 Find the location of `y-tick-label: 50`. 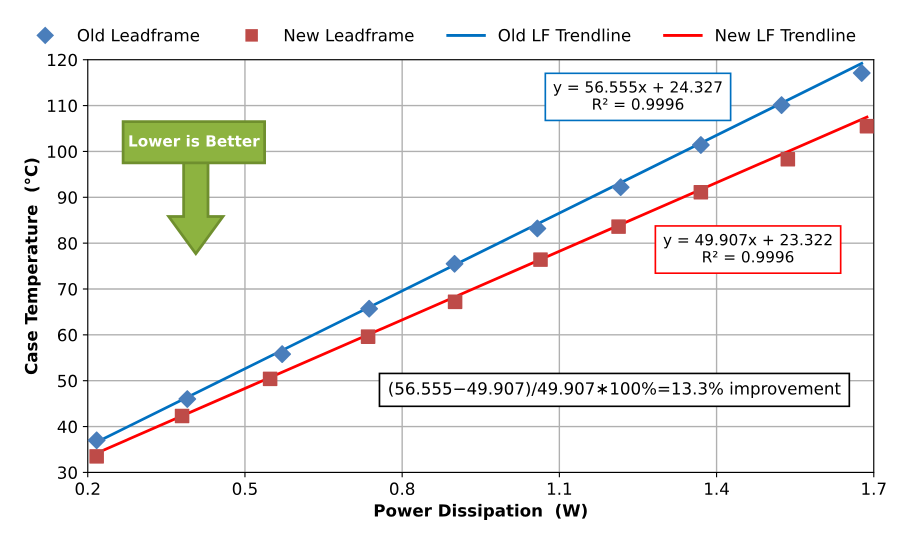

y-tick-label: 50 is located at coordinates (67, 381).